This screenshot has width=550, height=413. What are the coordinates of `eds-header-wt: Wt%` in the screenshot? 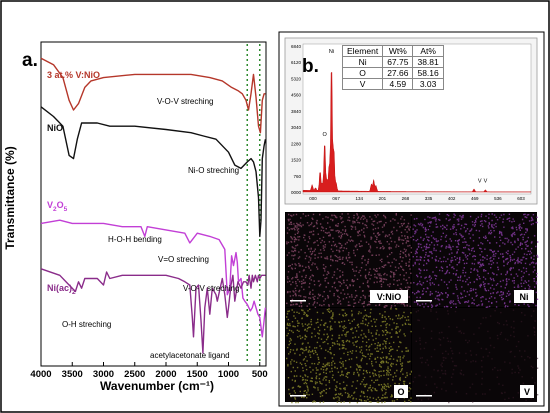 It's located at (398, 51).